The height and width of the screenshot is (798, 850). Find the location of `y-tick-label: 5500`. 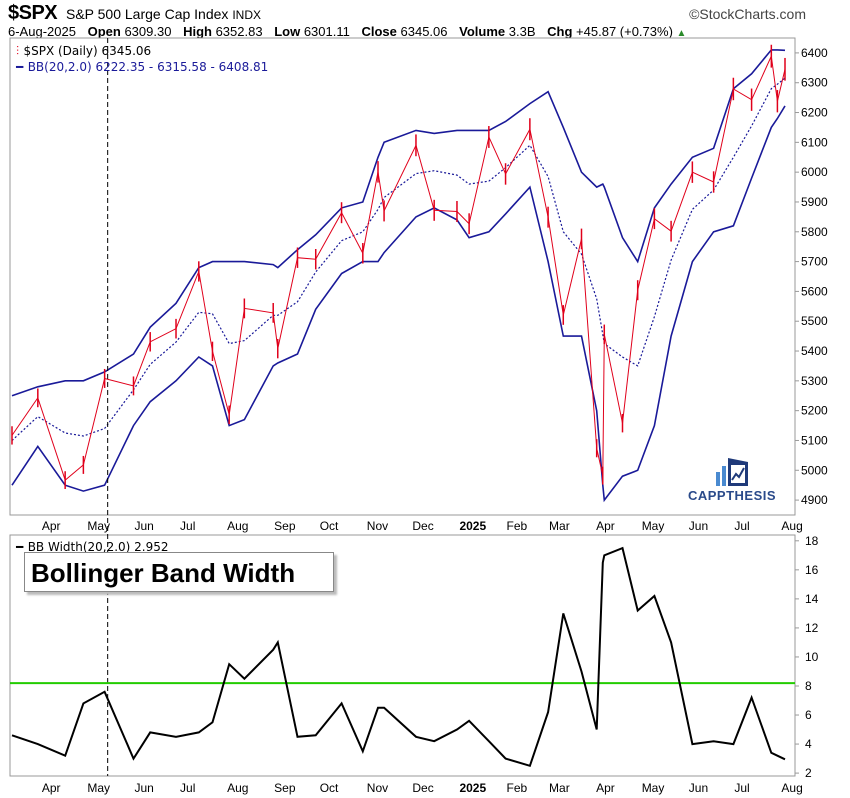

y-tick-label: 5500 is located at coordinates (814, 321).